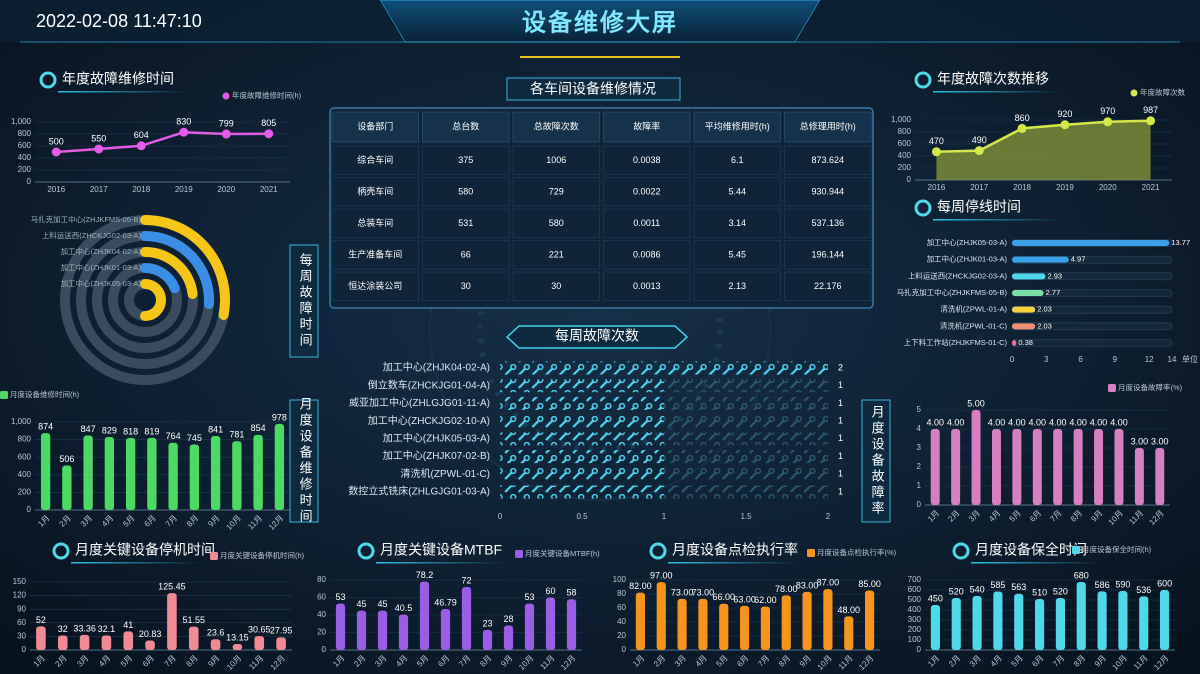  What do you see at coordinates (621, 593) in the screenshot?
I see `y-tick-label: 80` at bounding box center [621, 593].